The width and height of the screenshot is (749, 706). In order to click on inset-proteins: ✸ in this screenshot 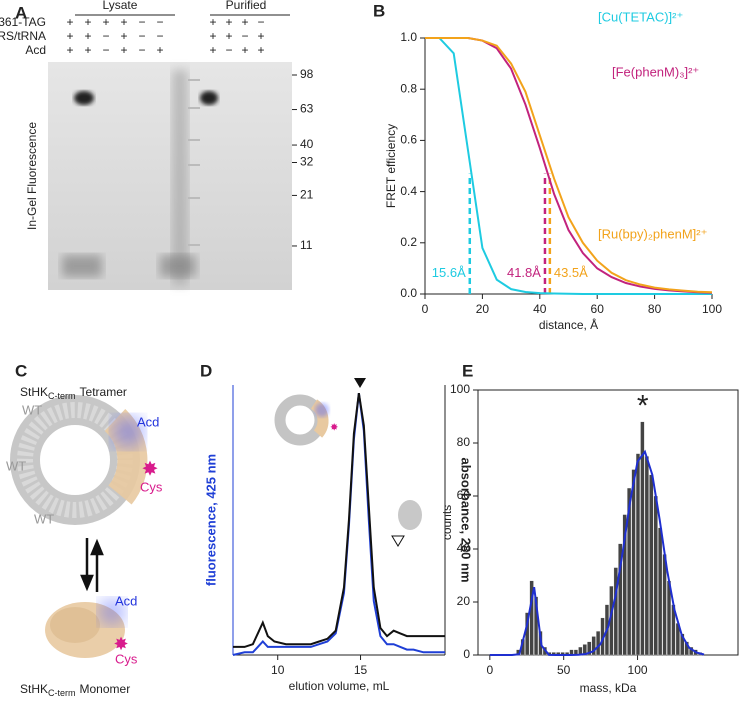, I will do `click(348, 462)`.